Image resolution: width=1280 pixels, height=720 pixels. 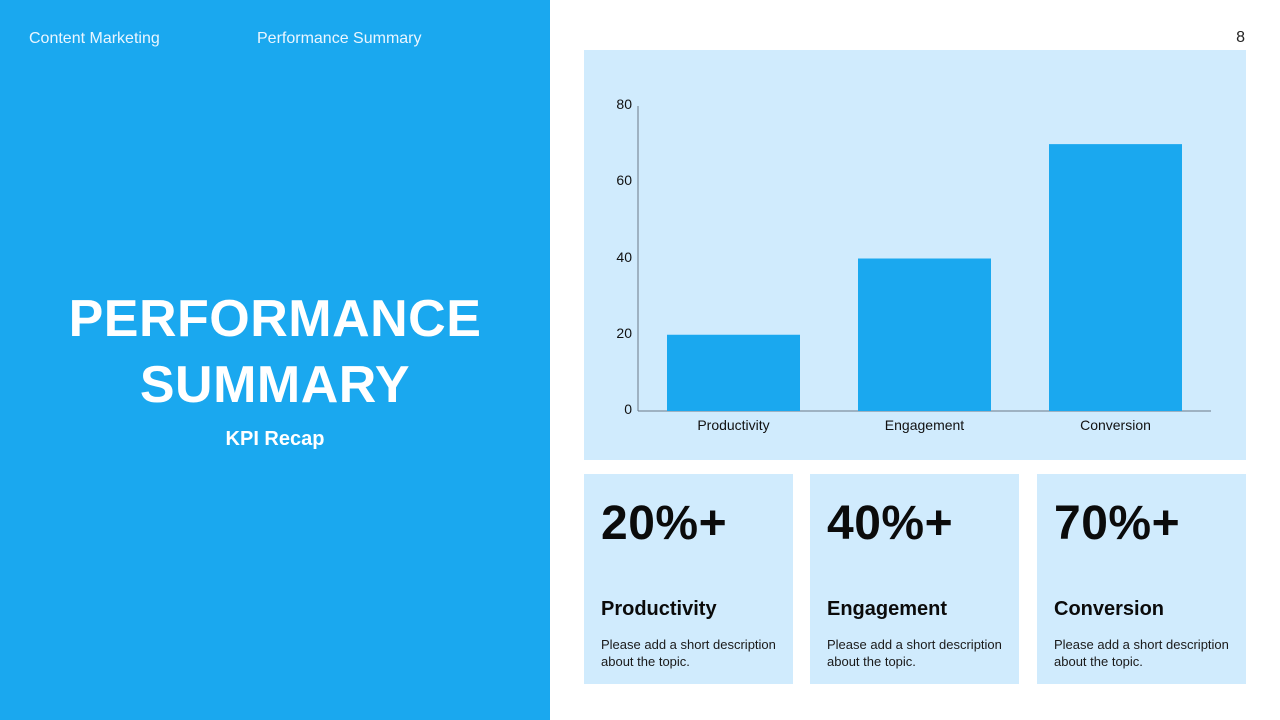 What do you see at coordinates (924, 334) in the screenshot?
I see `bar-engagement` at bounding box center [924, 334].